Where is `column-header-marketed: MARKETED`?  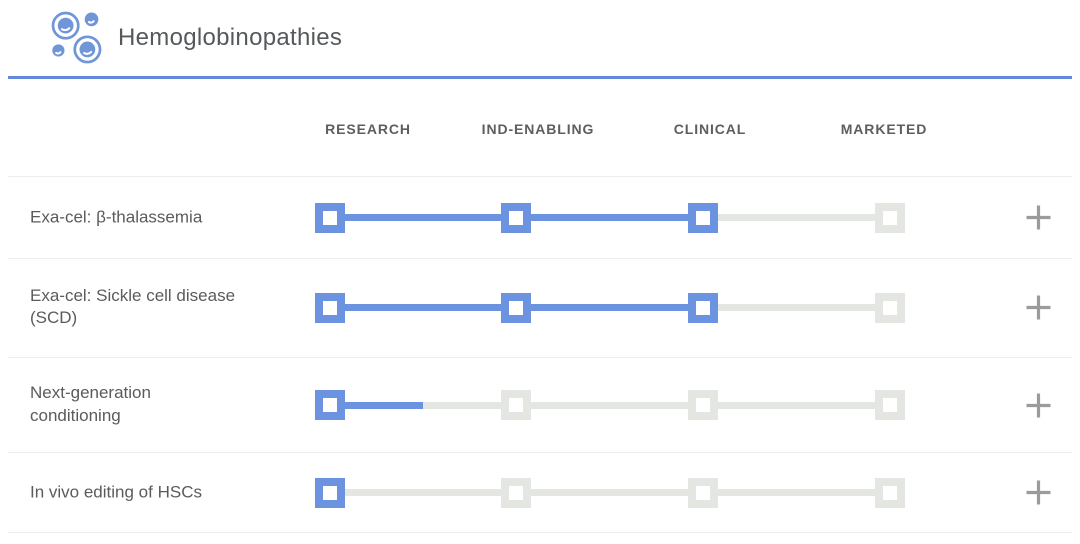 column-header-marketed: MARKETED is located at coordinates (884, 129).